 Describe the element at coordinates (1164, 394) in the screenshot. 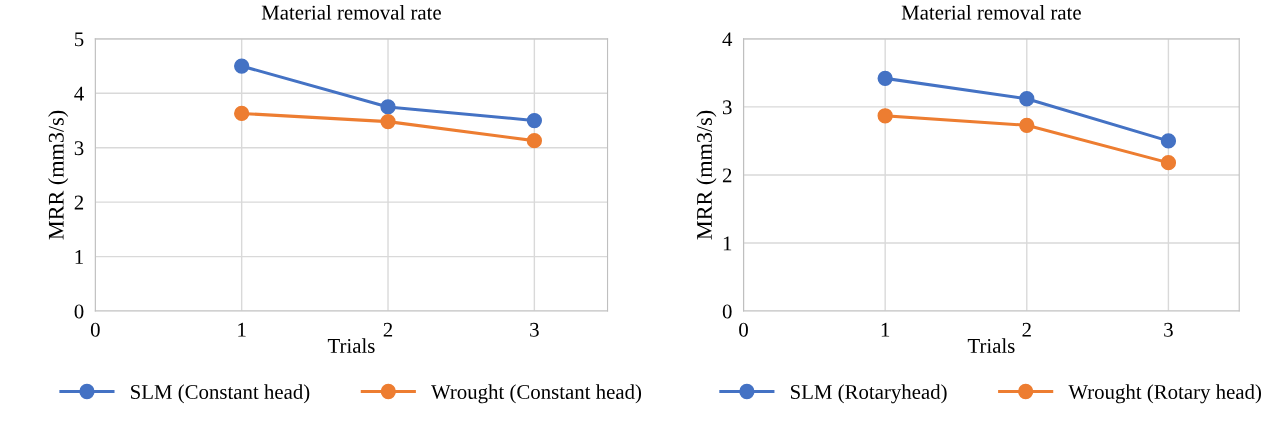

I see `legend-label: Wrought (Rotary head)` at that location.